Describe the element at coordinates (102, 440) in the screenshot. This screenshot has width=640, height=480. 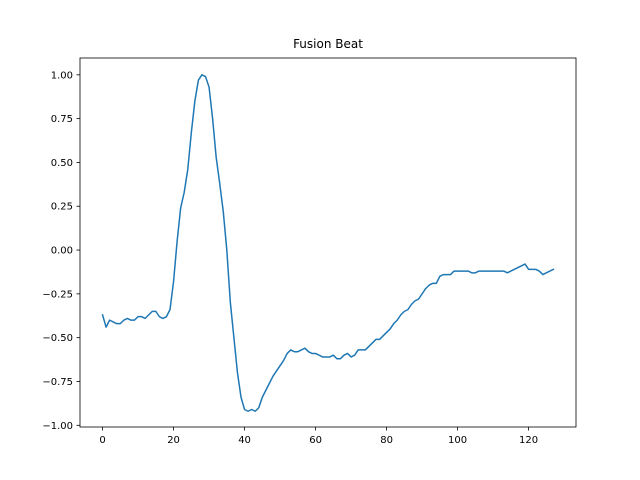
I see `x-tick-label: 0` at that location.